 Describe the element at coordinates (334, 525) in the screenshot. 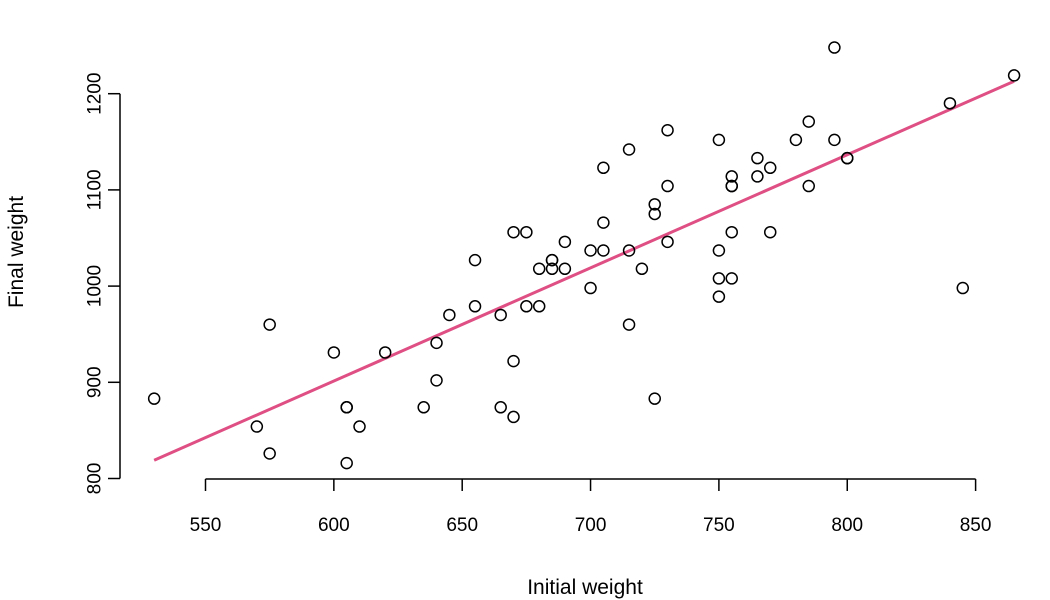

I see `x-tick-label: 600` at that location.